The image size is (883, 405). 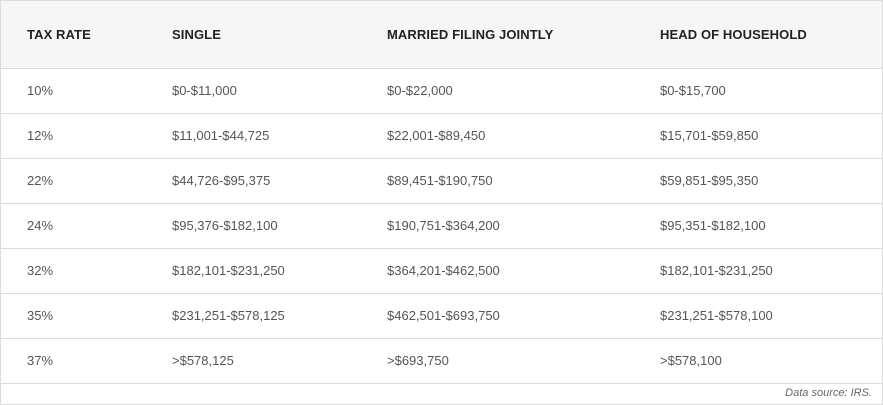 What do you see at coordinates (497, 361) in the screenshot?
I see `cell-married-filing-jointly: >$693,750` at bounding box center [497, 361].